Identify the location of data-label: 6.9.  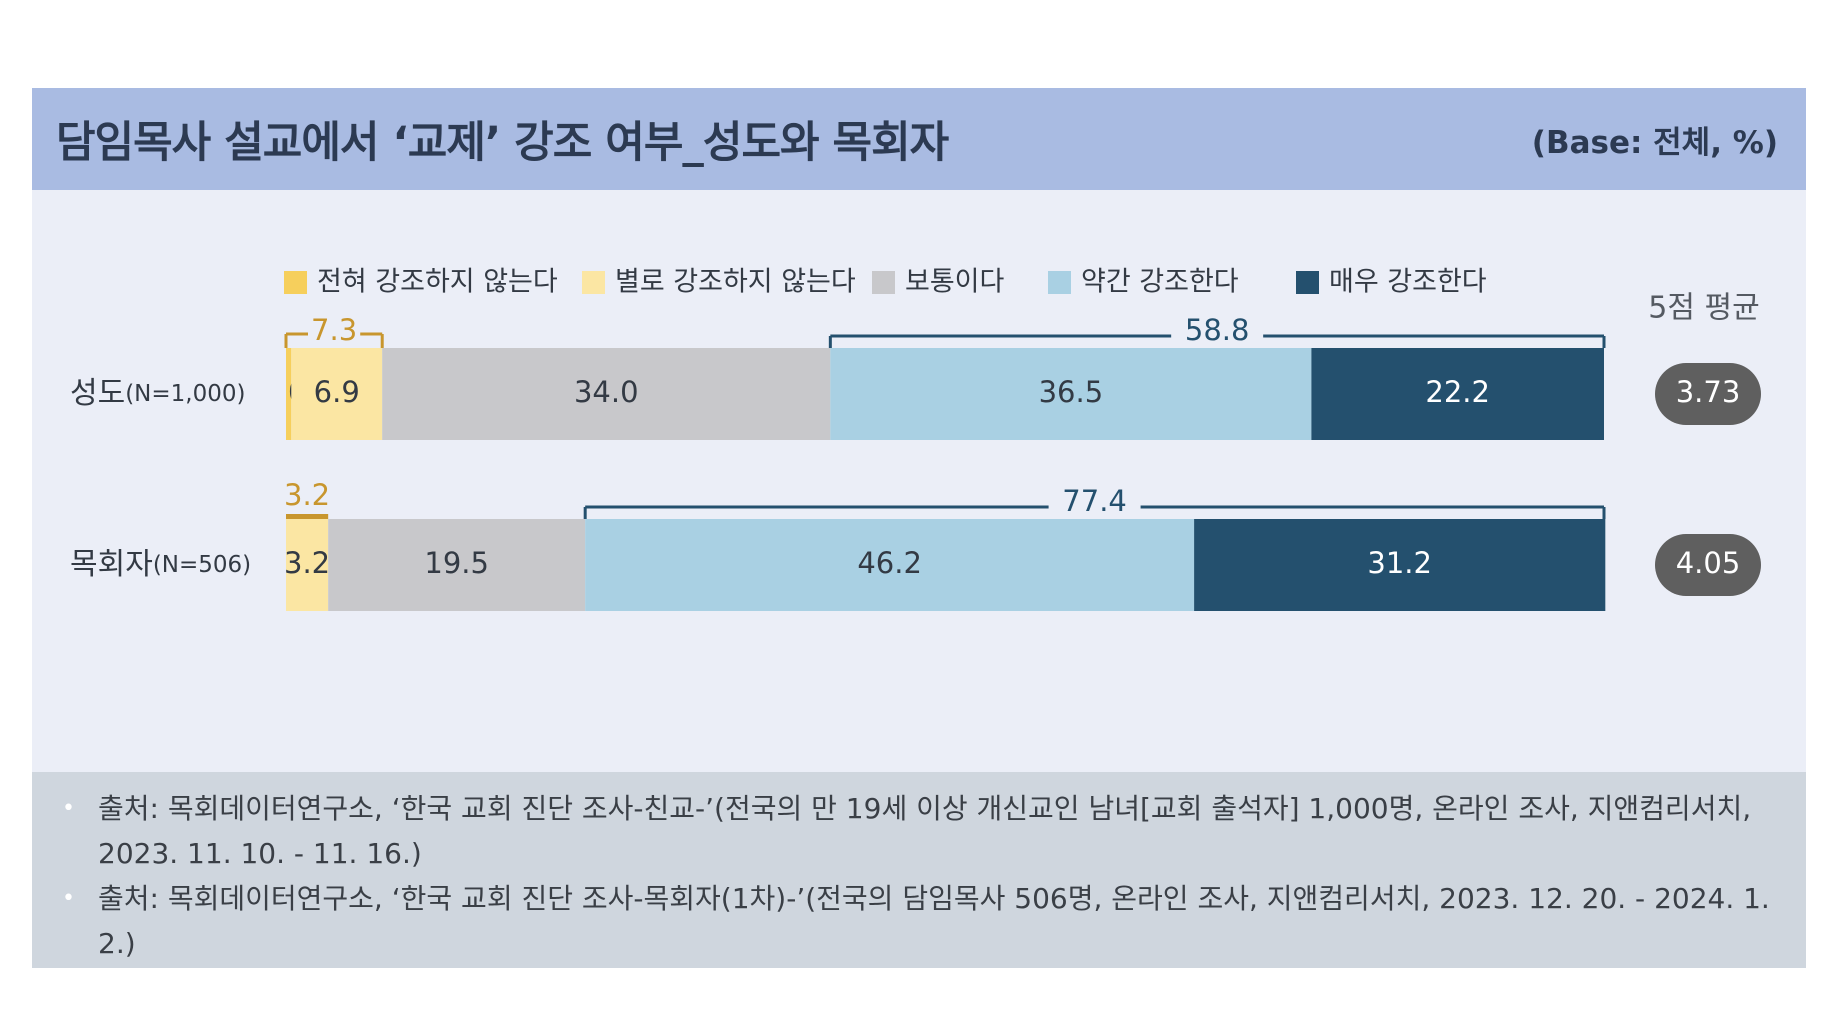
(337, 392).